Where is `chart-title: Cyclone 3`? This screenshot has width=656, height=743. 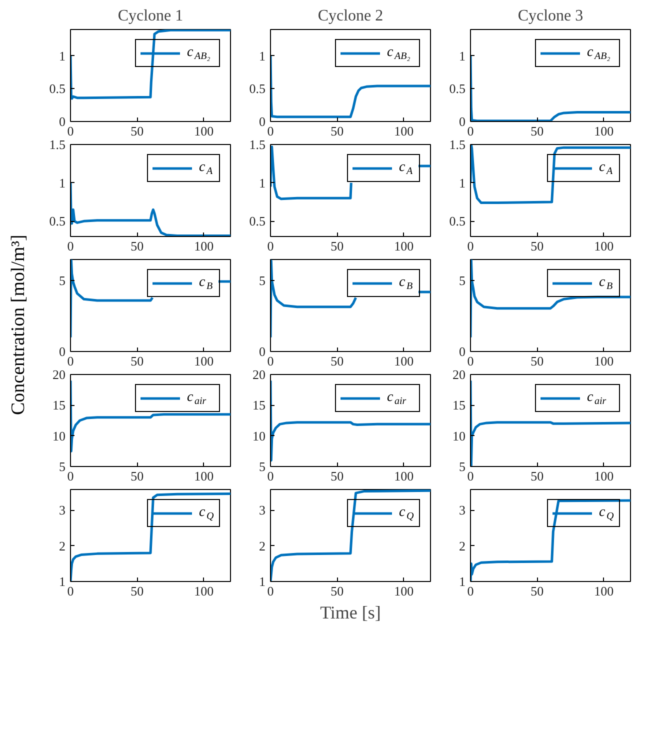
chart-title: Cyclone 3 is located at coordinates (551, 16).